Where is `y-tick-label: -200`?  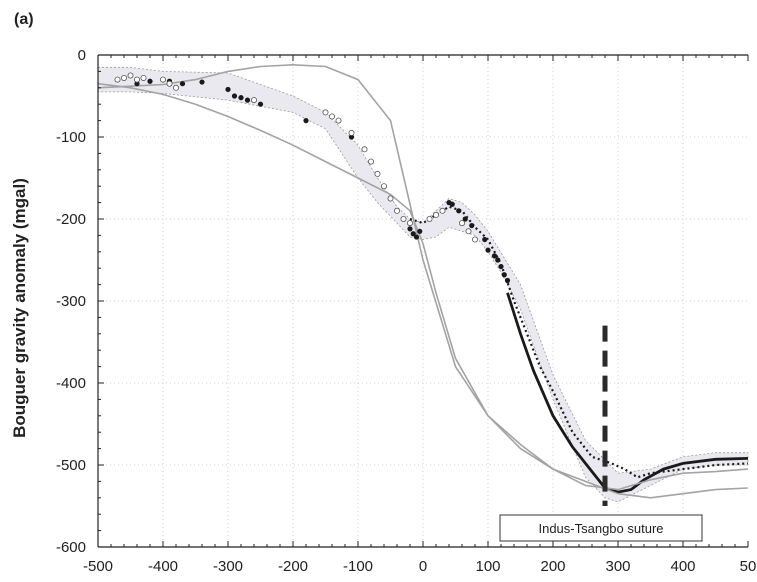
y-tick-label: -200 is located at coordinates (71, 219).